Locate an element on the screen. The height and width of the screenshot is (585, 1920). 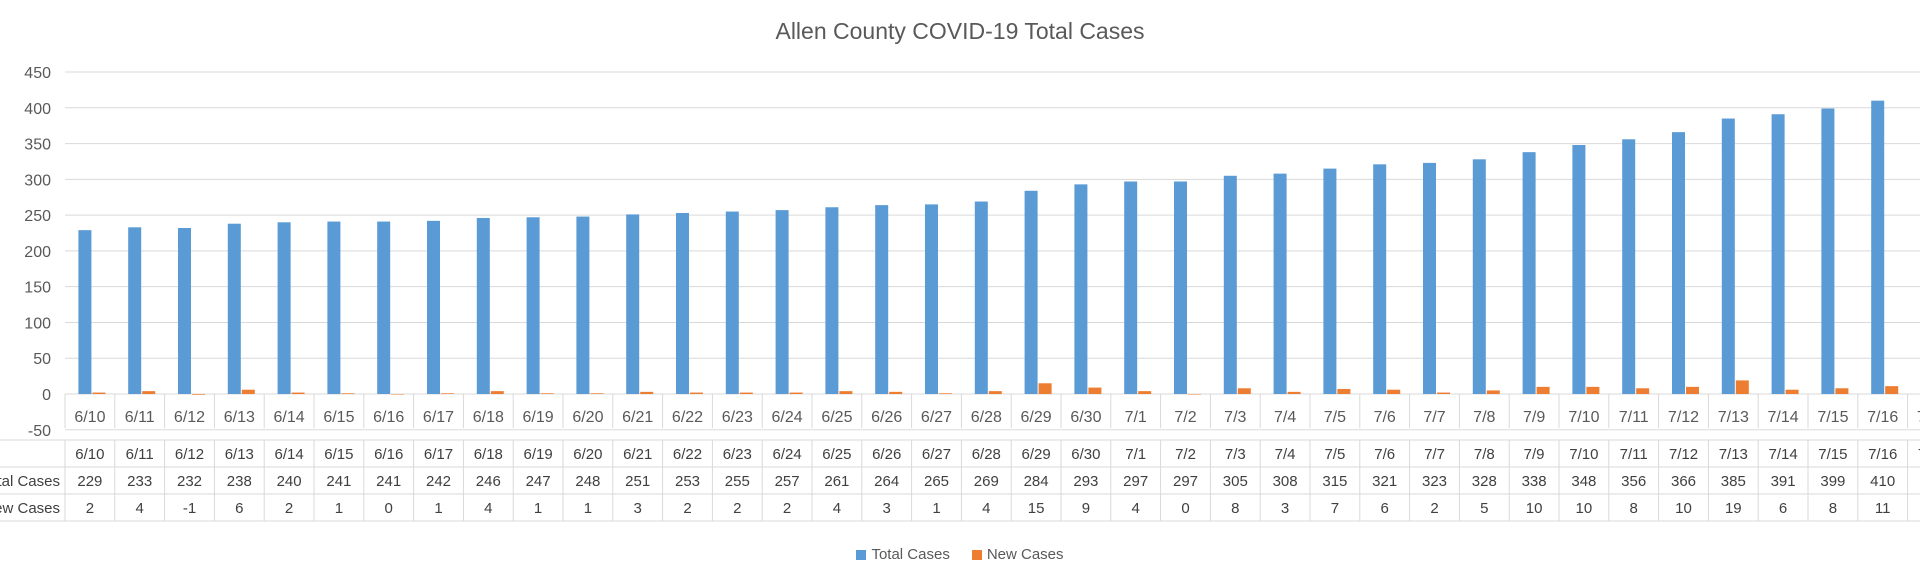
table-cell-total-cases: 255 is located at coordinates (737, 481).